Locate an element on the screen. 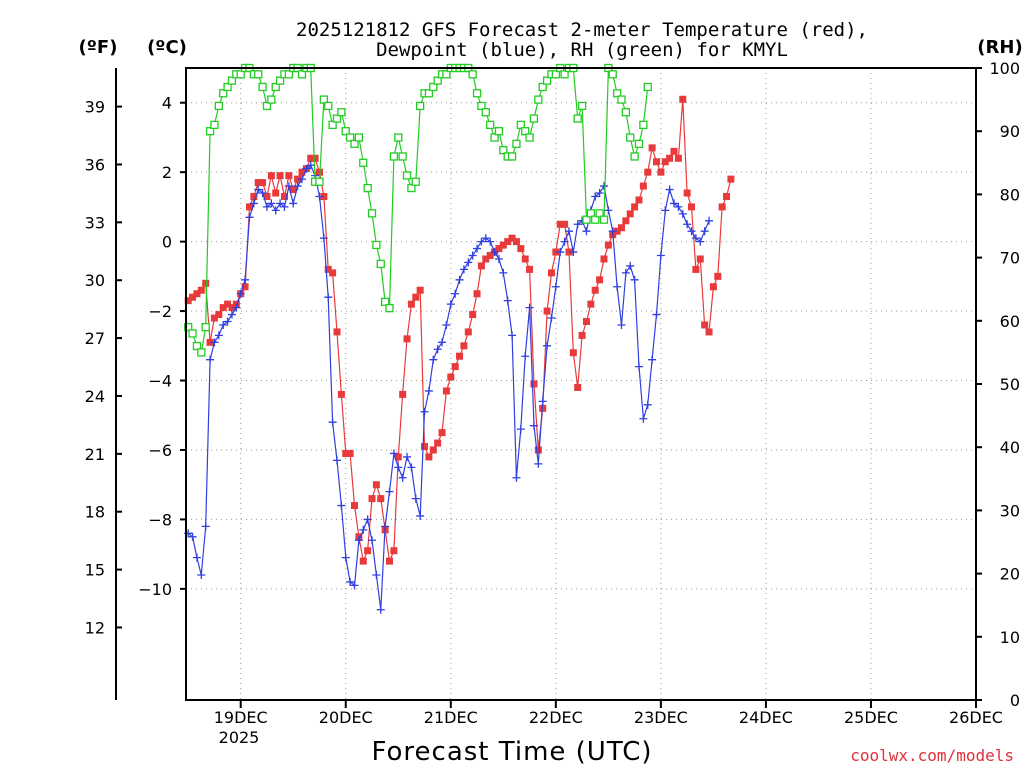 This screenshot has height=768, width=1024. x-tick-label: 21DEC is located at coordinates (451, 717).